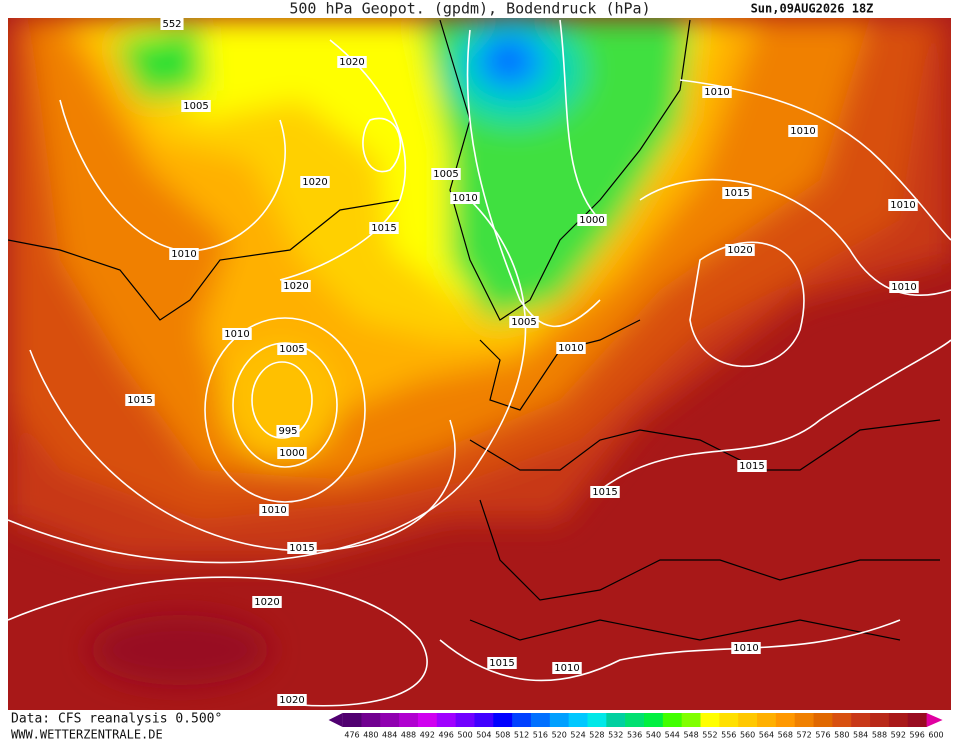 Image resolution: width=959 pixels, height=745 pixels. Describe the element at coordinates (812, 9) in the screenshot. I see `valid-time: Sun,09AUG2026 18Z` at that location.